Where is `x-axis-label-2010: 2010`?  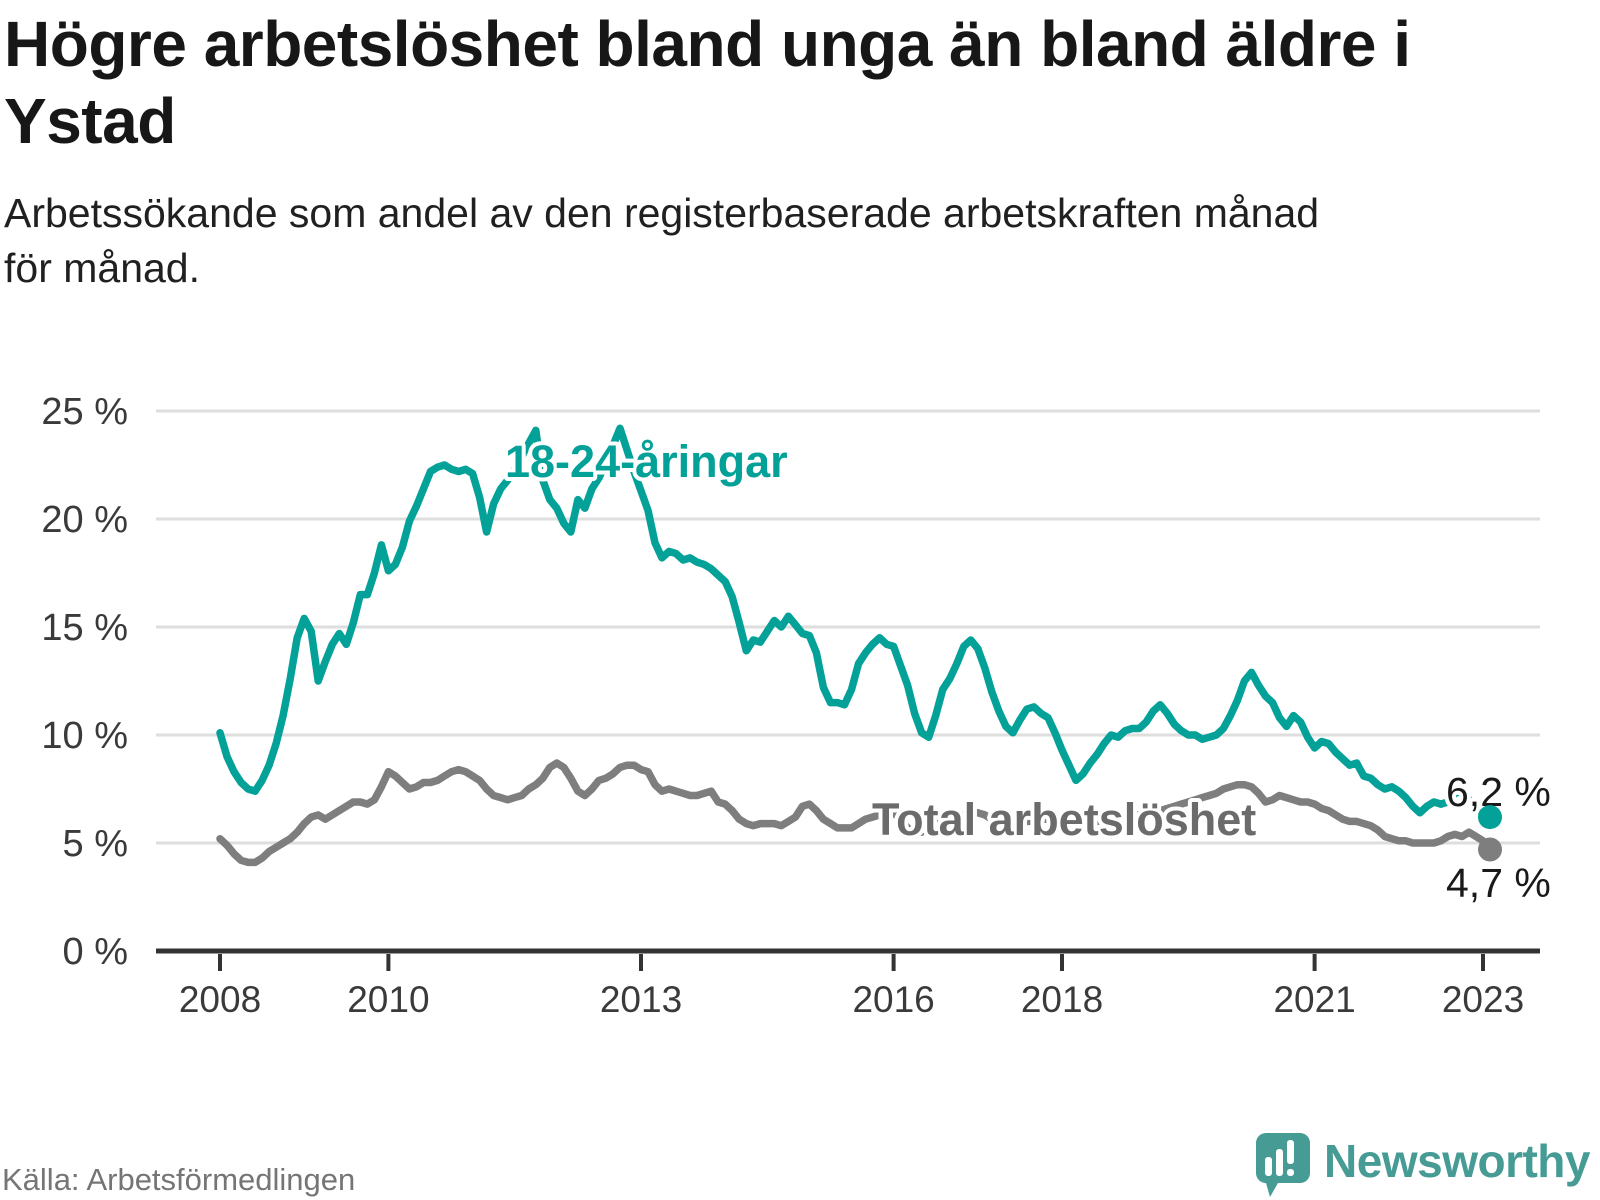
x-axis-label-2010: 2010 is located at coordinates (388, 999).